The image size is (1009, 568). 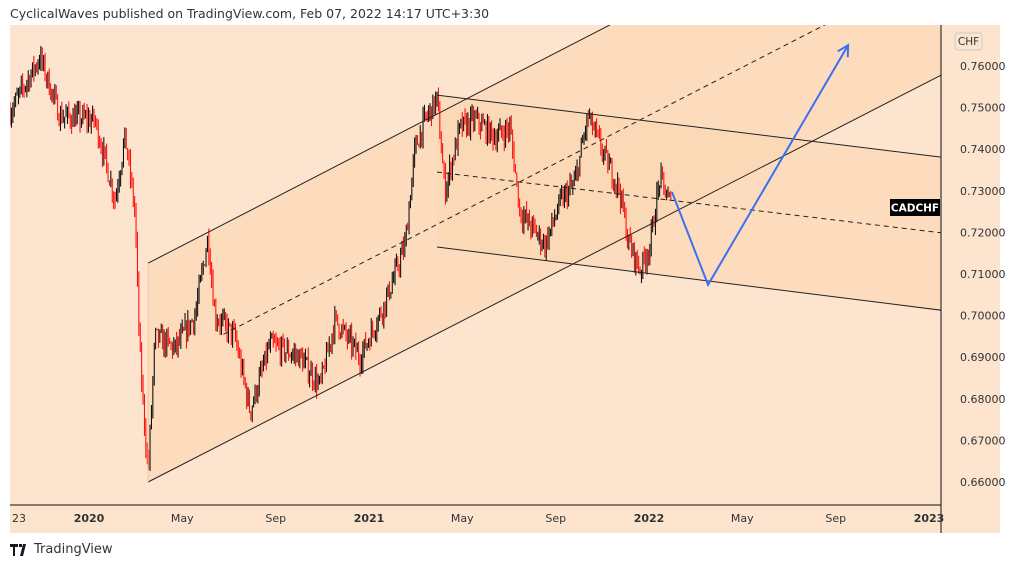 I want to click on price-tick-label: 0.68000, so click(x=983, y=399).